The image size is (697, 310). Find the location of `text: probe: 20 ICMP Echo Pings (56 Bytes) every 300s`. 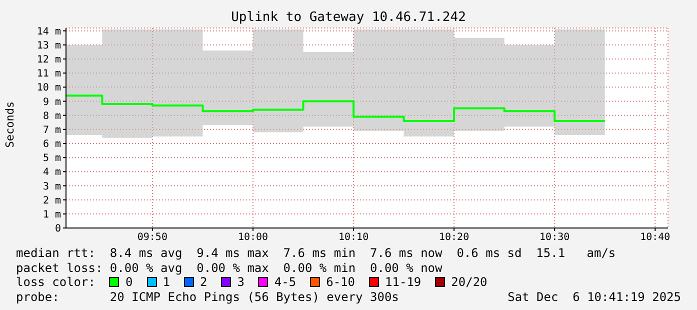

text: probe: 20 ICMP Echo Pings (56 Bytes) every 300s is located at coordinates (207, 297).